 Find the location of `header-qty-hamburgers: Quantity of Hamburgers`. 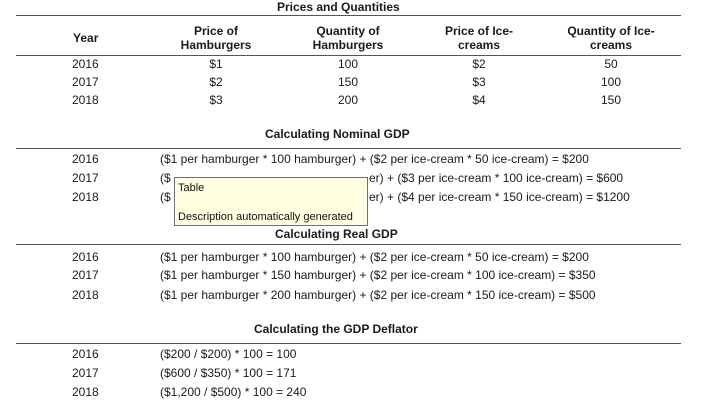

header-qty-hamburgers: Quantity of Hamburgers is located at coordinates (348, 38).